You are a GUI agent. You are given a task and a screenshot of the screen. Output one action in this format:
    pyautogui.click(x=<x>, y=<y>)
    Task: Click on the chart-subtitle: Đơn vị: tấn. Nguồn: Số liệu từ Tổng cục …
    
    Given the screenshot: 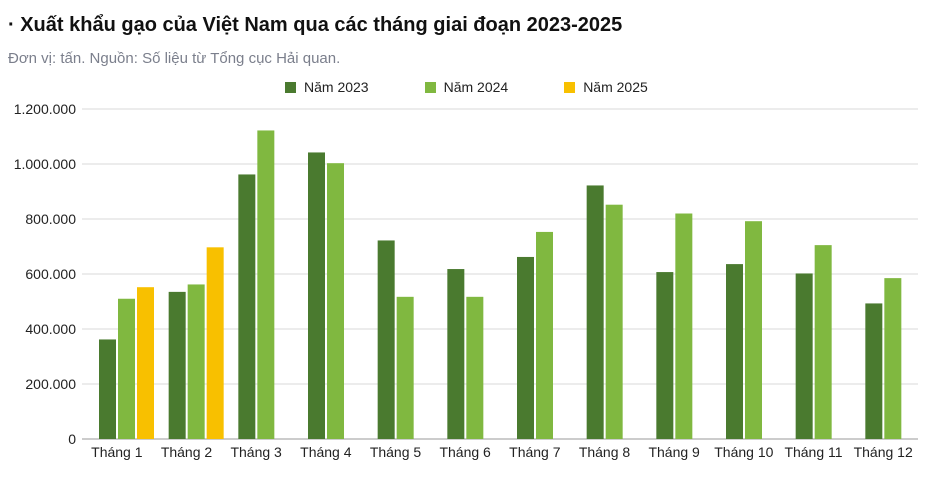 What is the action you would take?
    pyautogui.click(x=174, y=58)
    